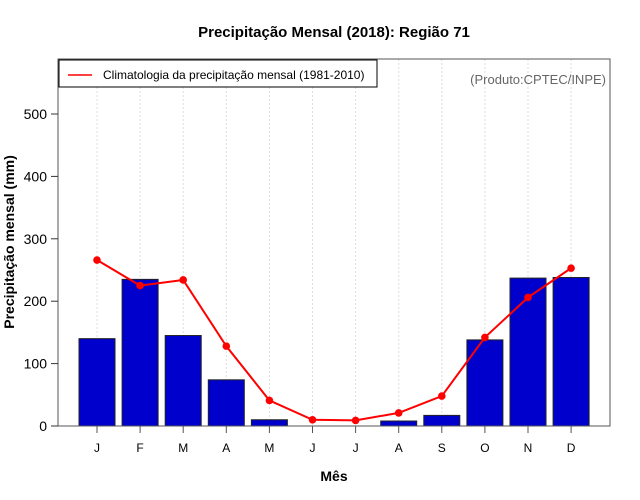 Image resolution: width=640 pixels, height=500 pixels. I want to click on y-tick-label: 500, so click(36, 114).